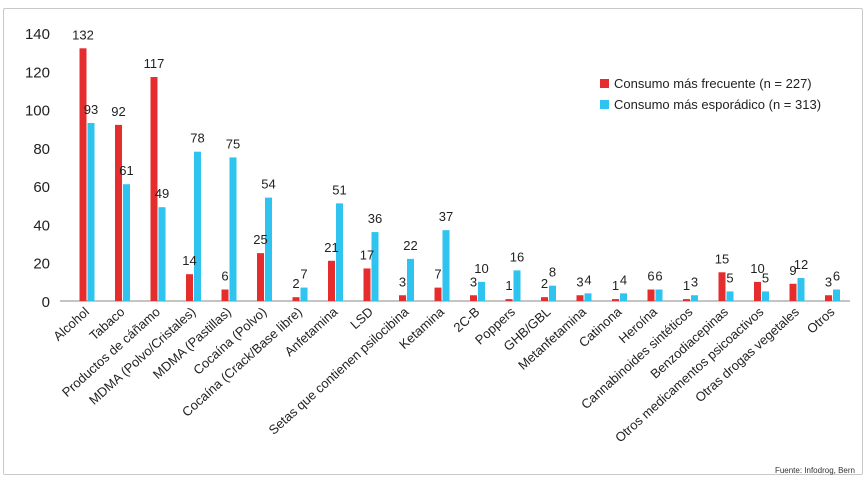 Image resolution: width=867 pixels, height=479 pixels. Describe the element at coordinates (197, 138) in the screenshot. I see `data-label: 78` at that location.